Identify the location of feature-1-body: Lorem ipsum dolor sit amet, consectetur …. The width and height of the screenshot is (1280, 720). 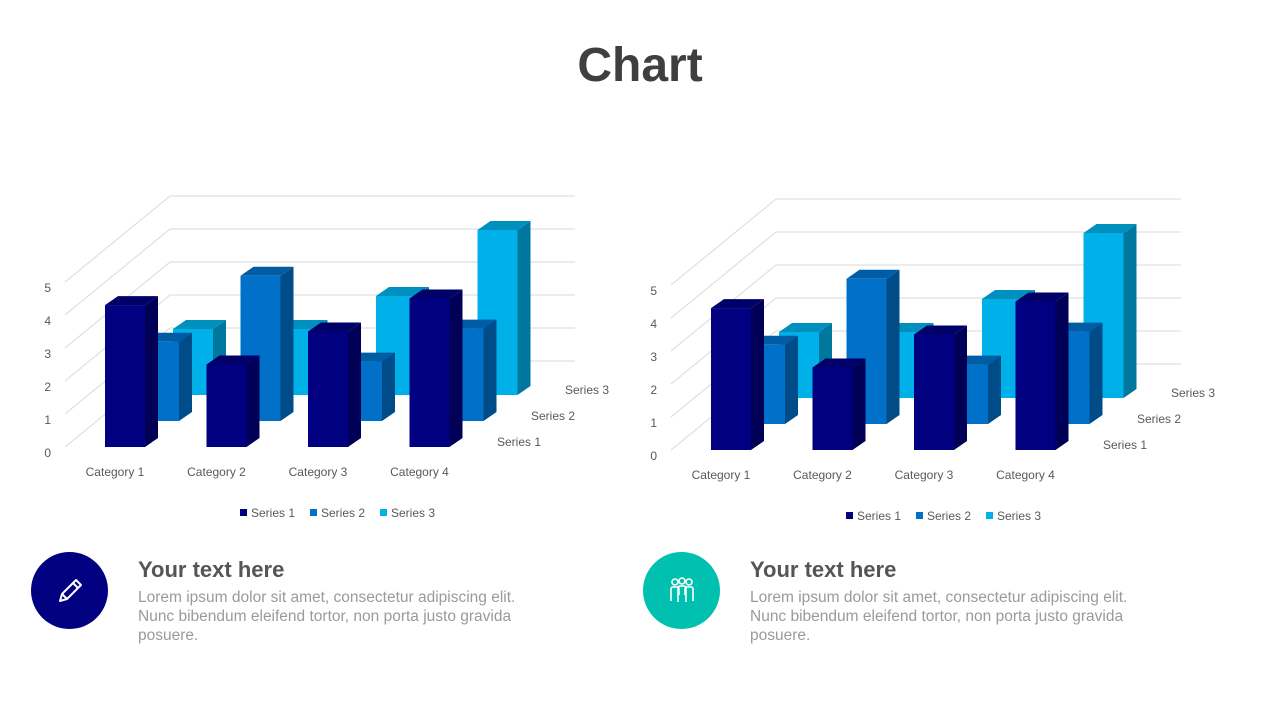
(327, 616).